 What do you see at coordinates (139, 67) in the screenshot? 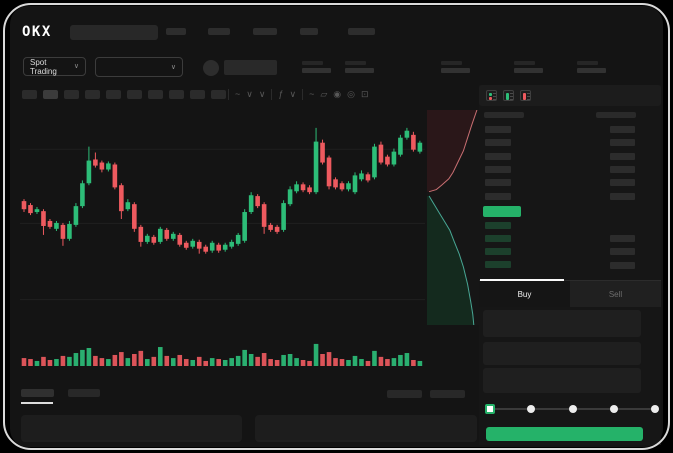
I see `pair-dropdown: ∨` at bounding box center [139, 67].